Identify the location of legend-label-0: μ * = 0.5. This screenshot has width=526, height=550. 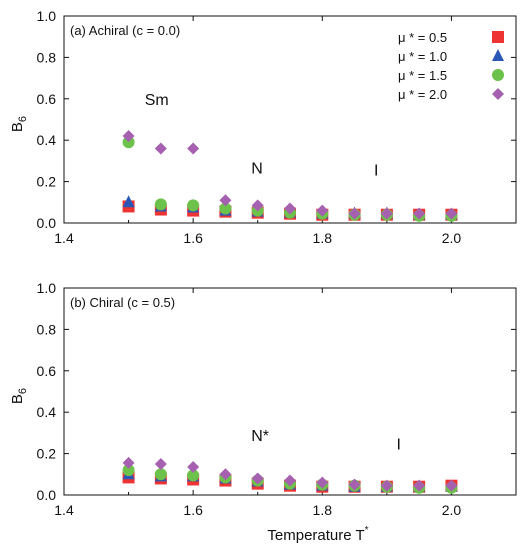
(422, 37).